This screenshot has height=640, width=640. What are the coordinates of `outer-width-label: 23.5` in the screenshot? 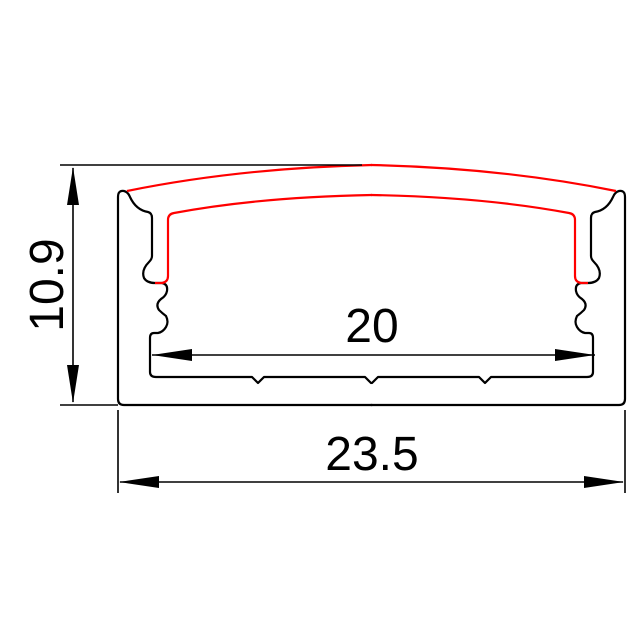 It's located at (371, 454).